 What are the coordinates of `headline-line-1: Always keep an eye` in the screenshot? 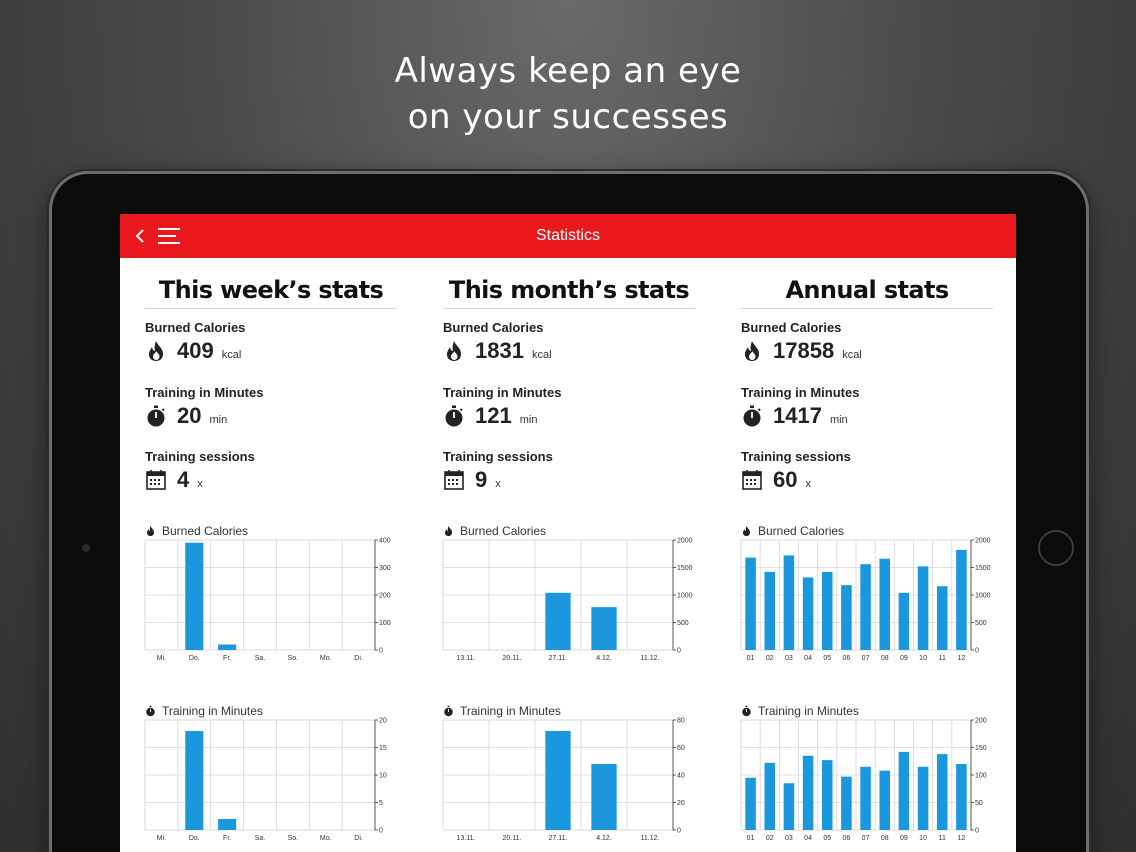 It's located at (568, 71).